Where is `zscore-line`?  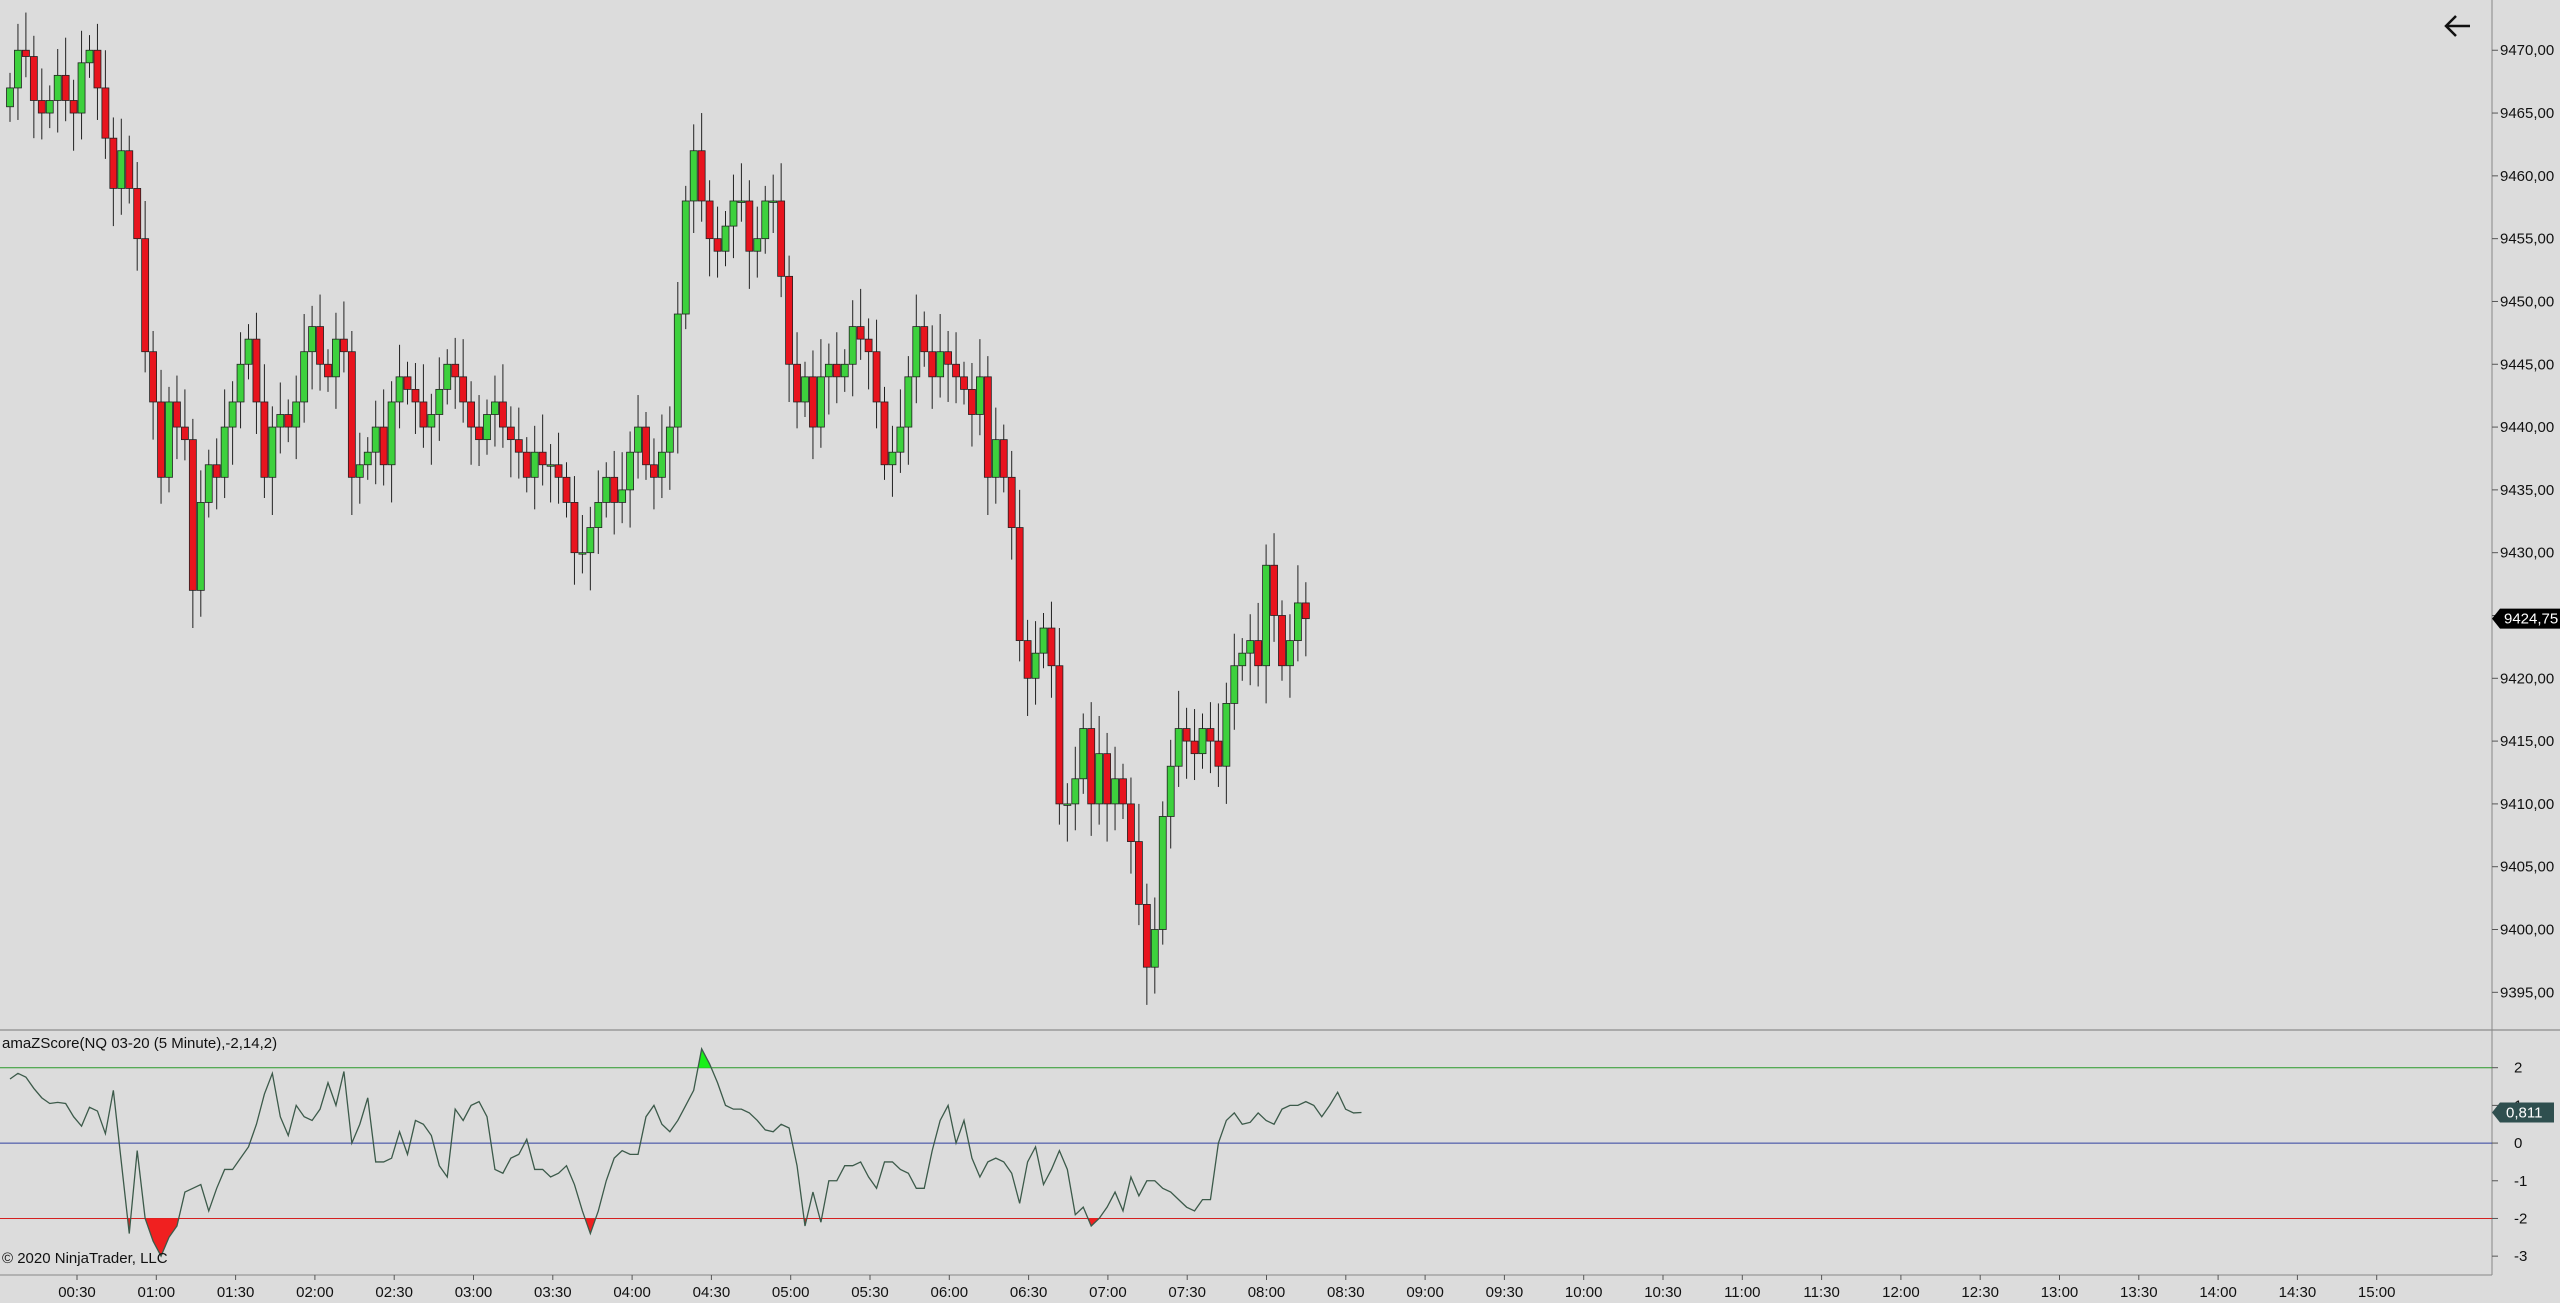
zscore-line is located at coordinates (685, 1152).